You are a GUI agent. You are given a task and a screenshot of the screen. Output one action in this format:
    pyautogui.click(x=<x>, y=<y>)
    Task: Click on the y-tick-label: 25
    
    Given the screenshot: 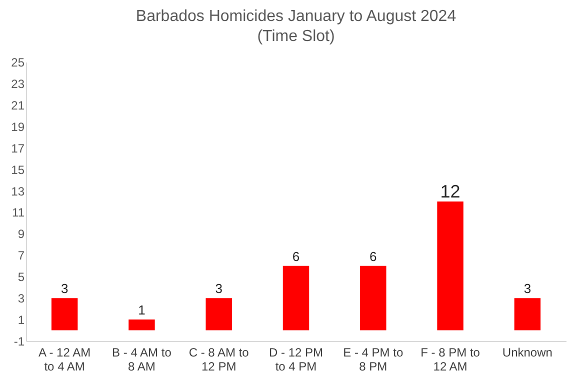 What is the action you would take?
    pyautogui.click(x=18, y=63)
    